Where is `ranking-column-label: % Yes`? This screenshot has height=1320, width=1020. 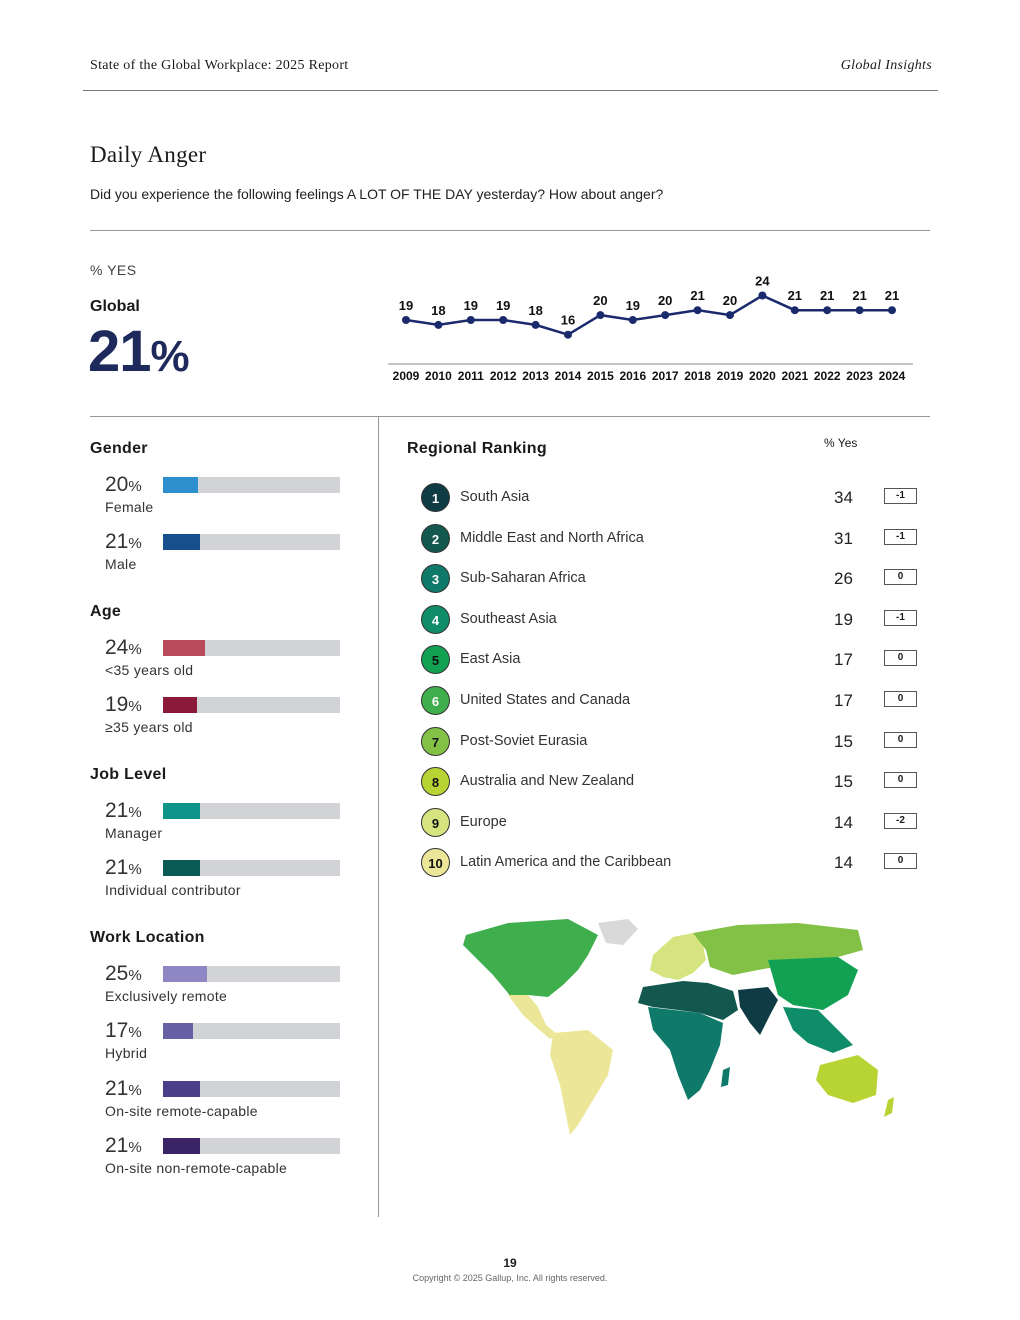 ranking-column-label: % Yes is located at coordinates (841, 443).